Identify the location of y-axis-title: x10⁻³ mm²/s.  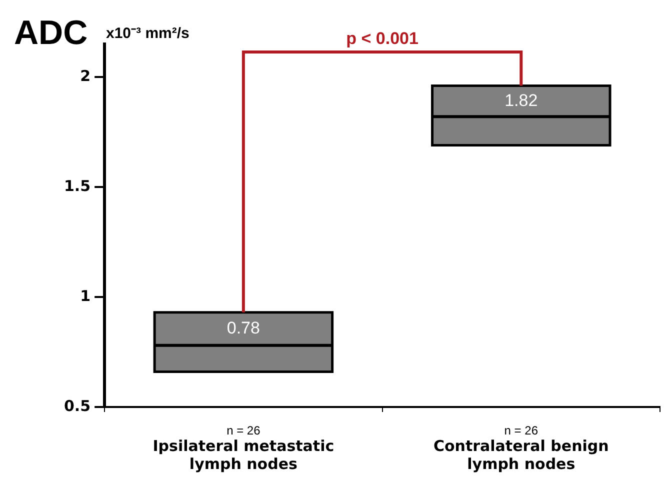
(148, 33).